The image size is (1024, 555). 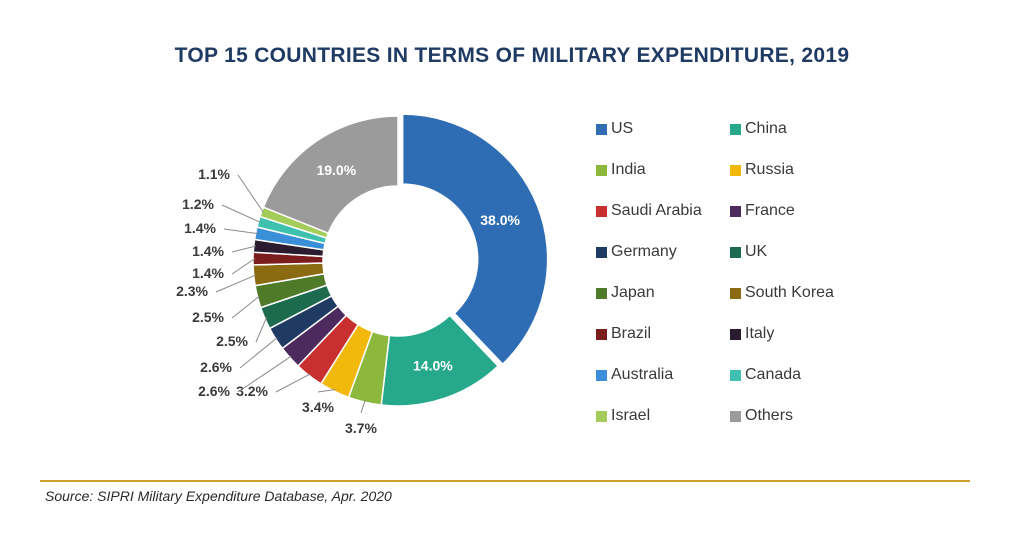 I want to click on legend-item-canada: Canada, so click(x=765, y=375).